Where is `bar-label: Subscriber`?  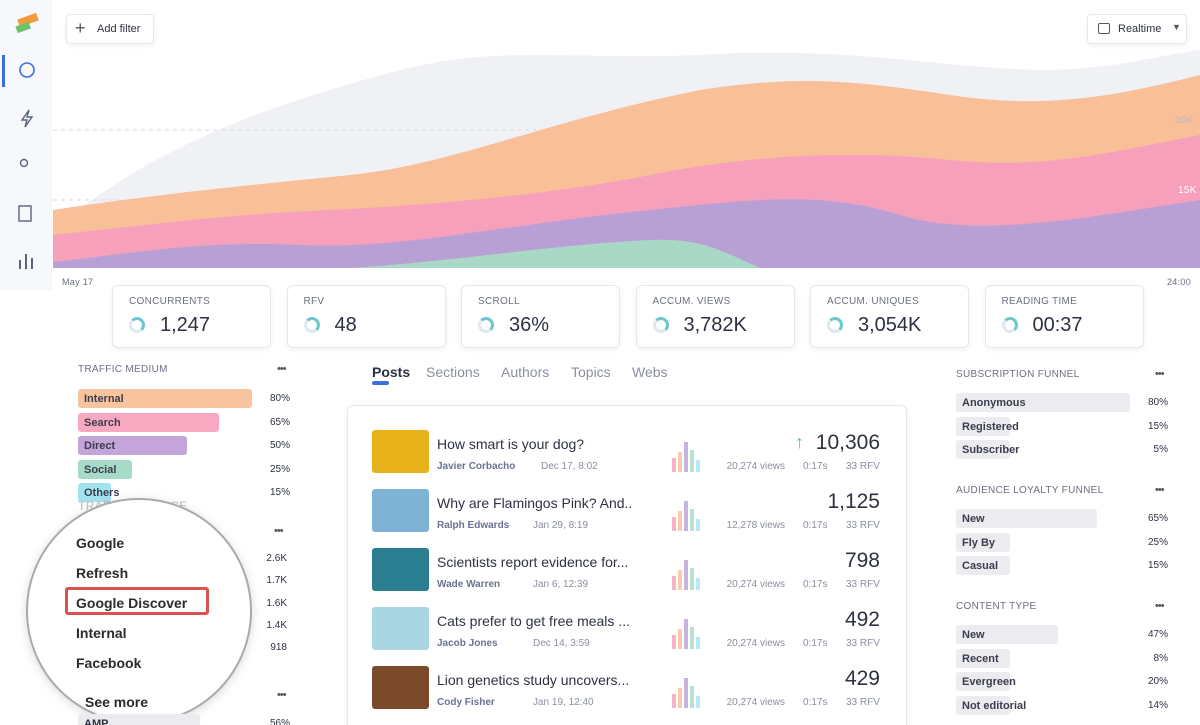
bar-label: Subscriber is located at coordinates (991, 450).